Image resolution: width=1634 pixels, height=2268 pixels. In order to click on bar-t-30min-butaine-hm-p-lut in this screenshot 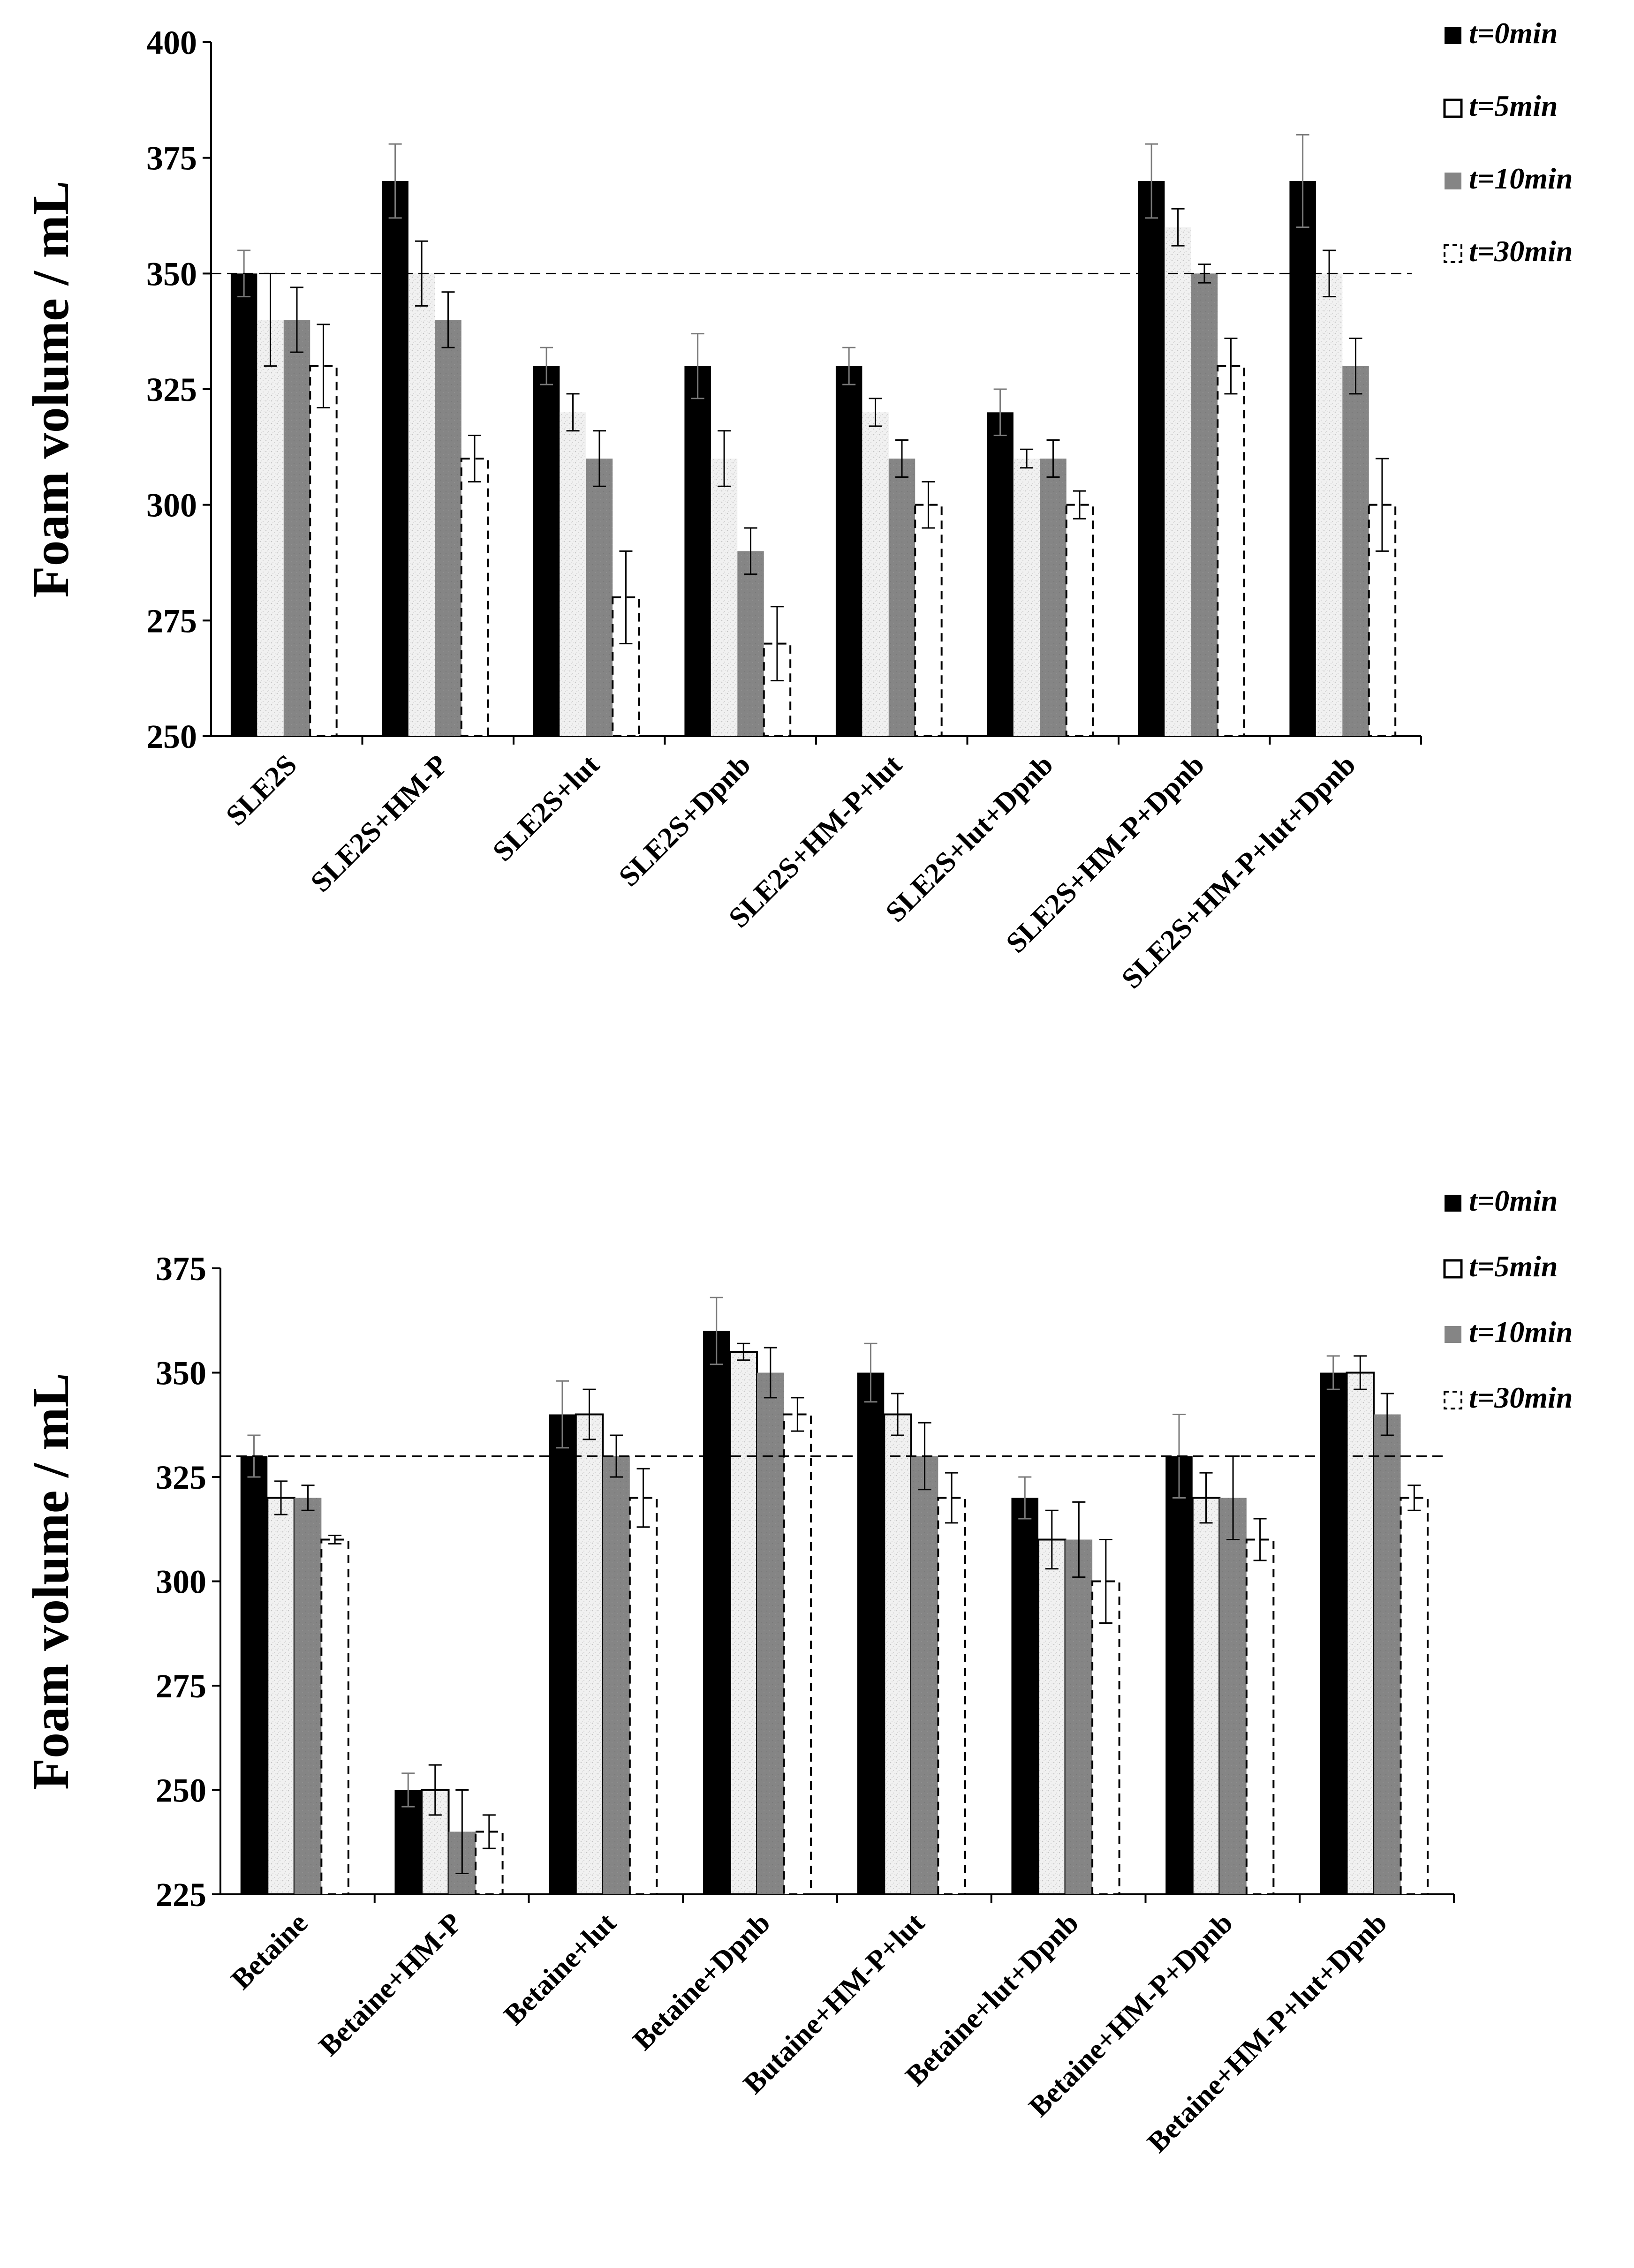, I will do `click(951, 1696)`.